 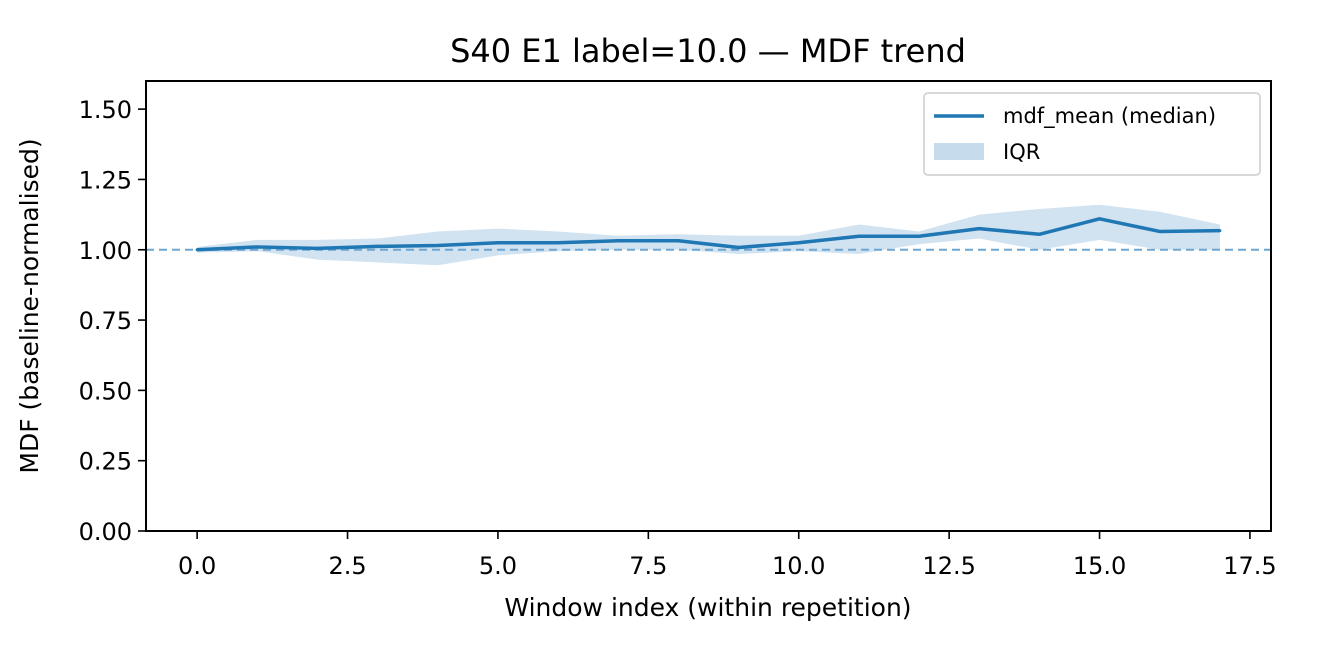 What do you see at coordinates (105, 532) in the screenshot?
I see `y-tick-label: 0.00` at bounding box center [105, 532].